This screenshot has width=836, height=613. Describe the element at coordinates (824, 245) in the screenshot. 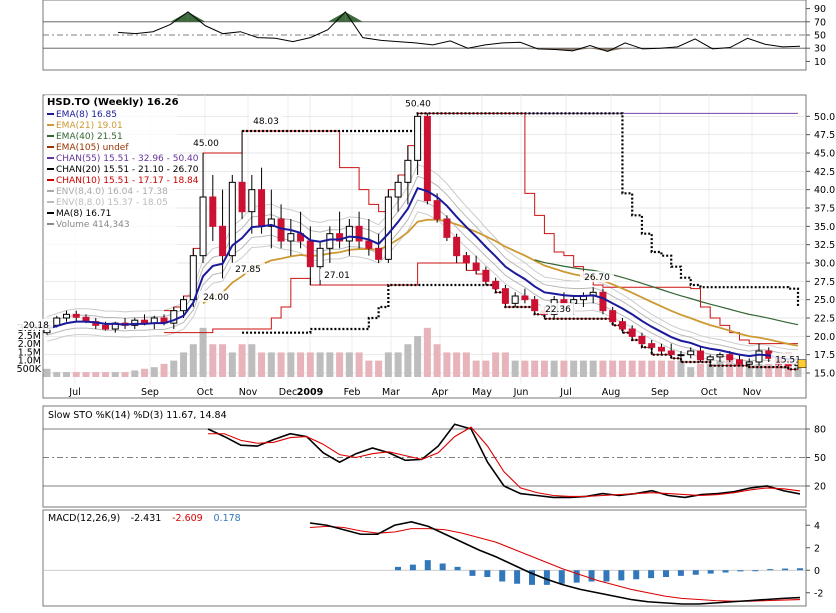

I see `price-tick-label: 32.5` at that location.